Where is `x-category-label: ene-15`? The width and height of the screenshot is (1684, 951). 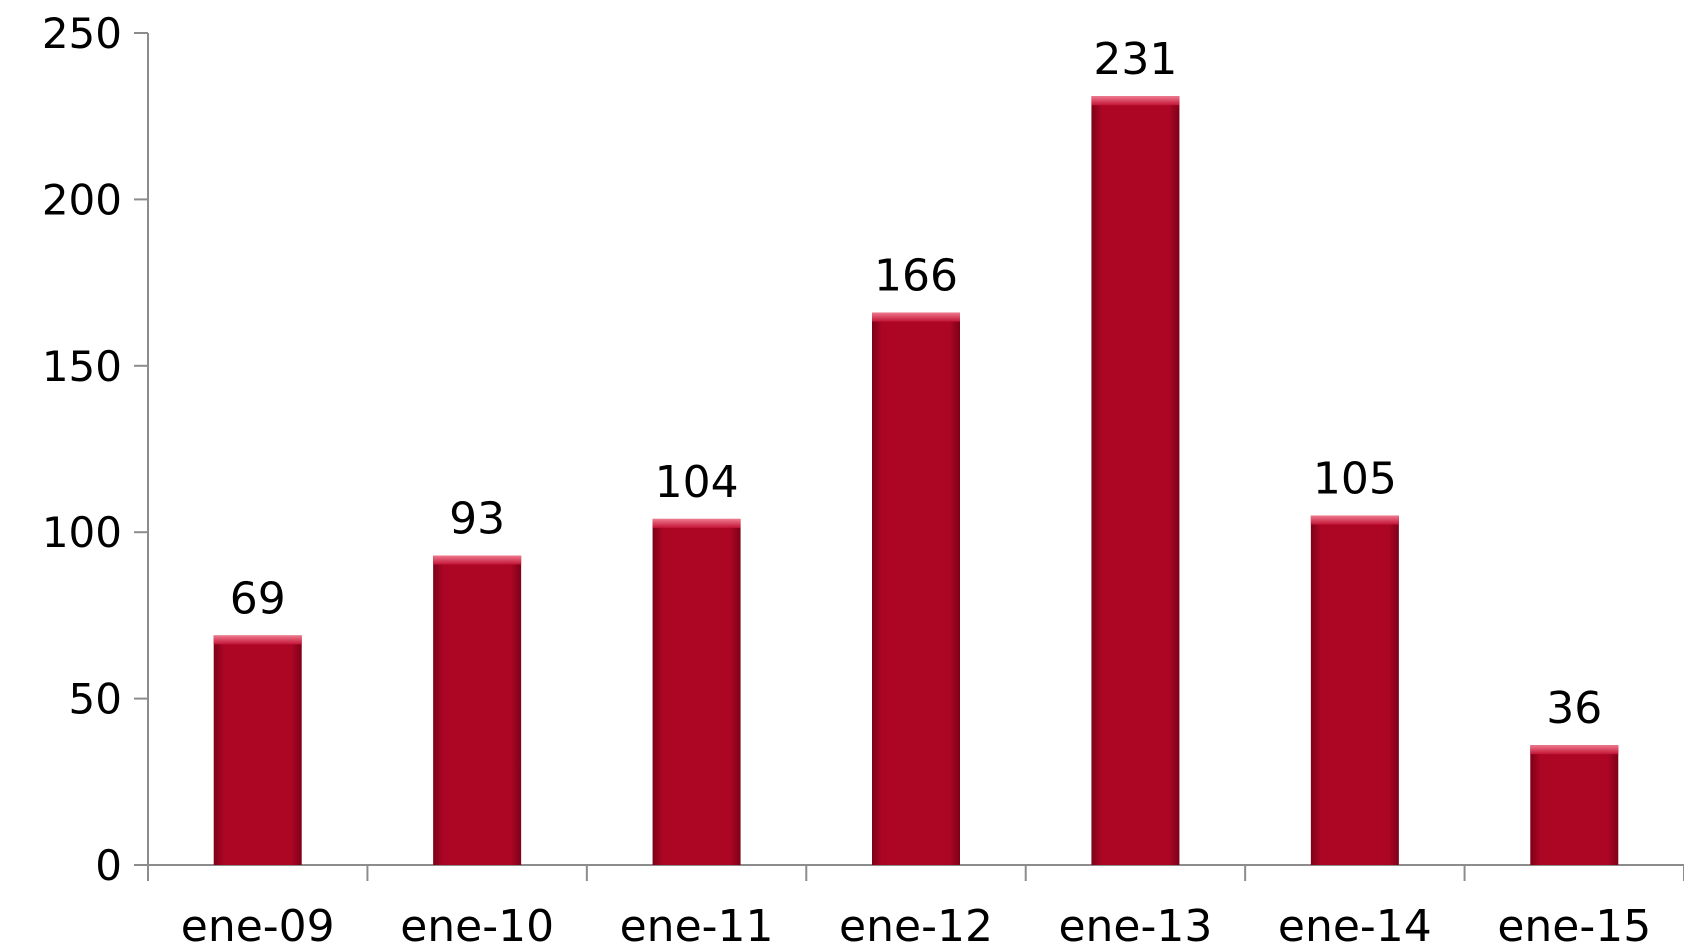 x-category-label: ene-15 is located at coordinates (1574, 926).